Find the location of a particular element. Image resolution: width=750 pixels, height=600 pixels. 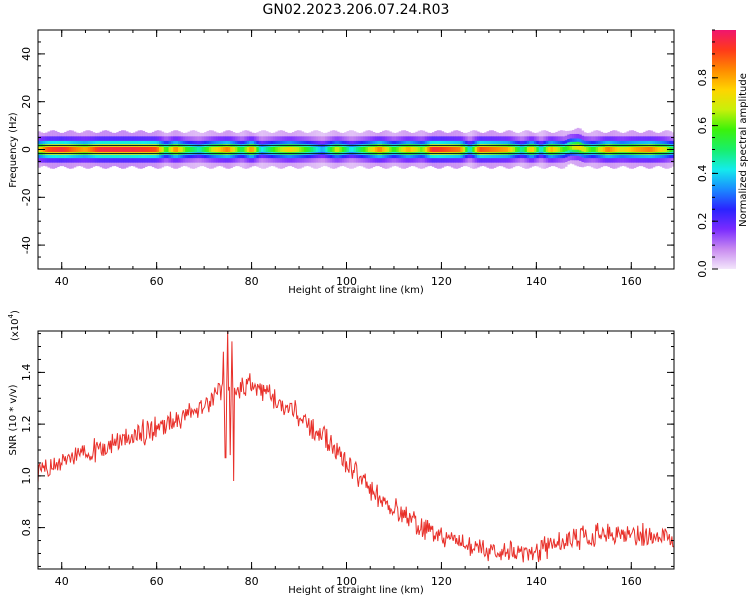

top-y-tick-label: 20 is located at coordinates (26, 102).